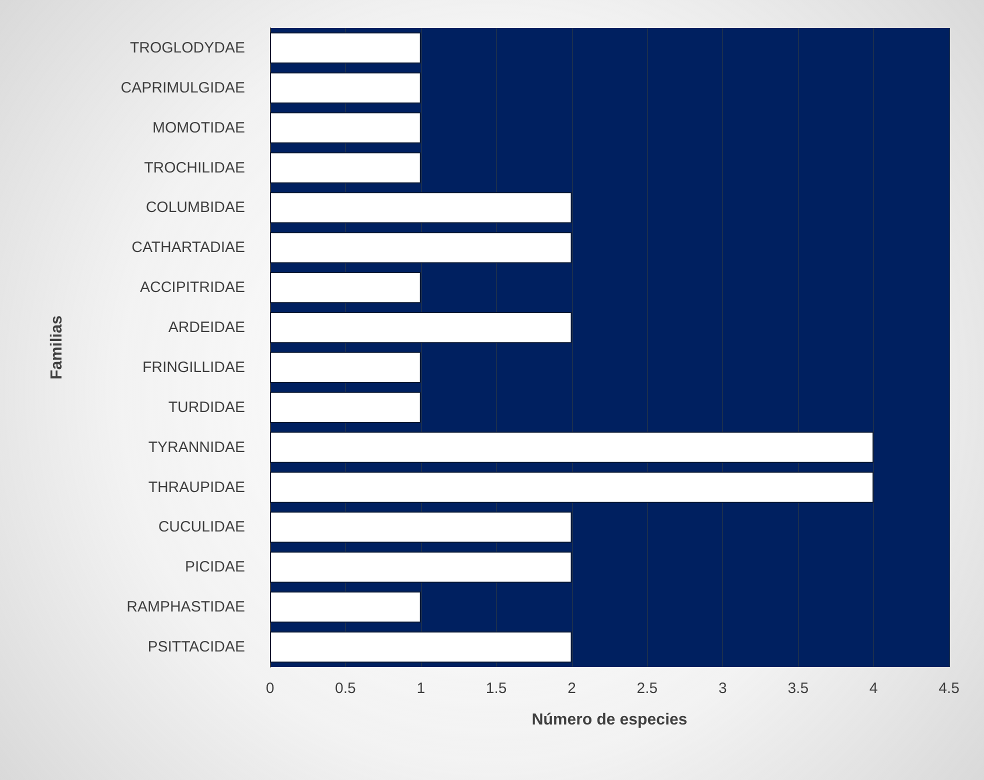 This screenshot has width=984, height=780. What do you see at coordinates (873, 688) in the screenshot?
I see `x-tick-label: 4` at bounding box center [873, 688].